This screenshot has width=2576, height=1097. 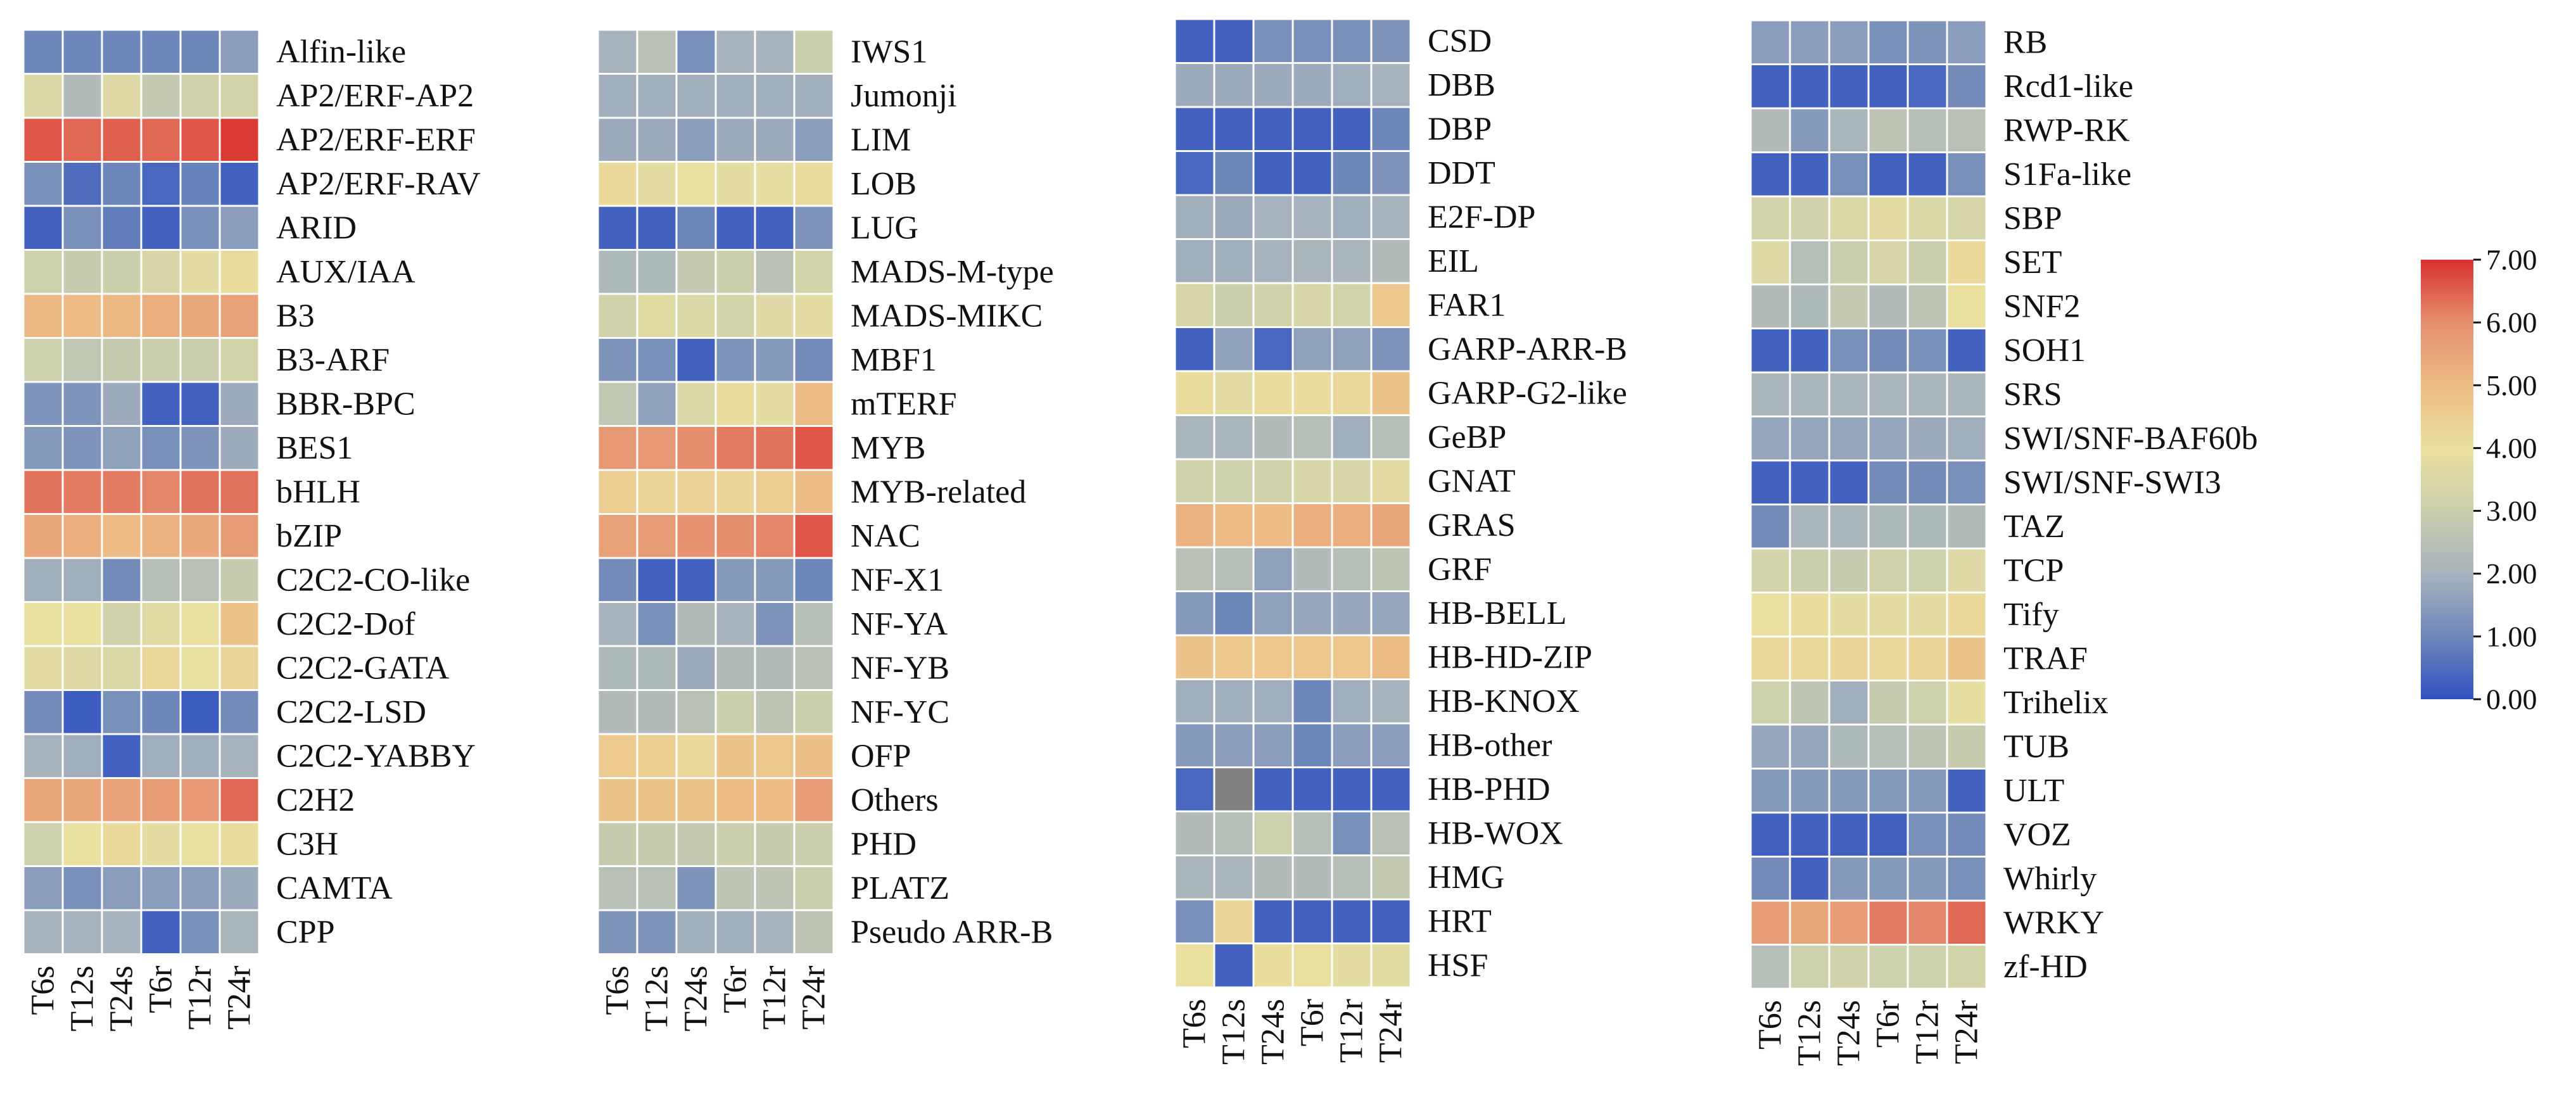 I want to click on row-label: mTERF, so click(x=904, y=404).